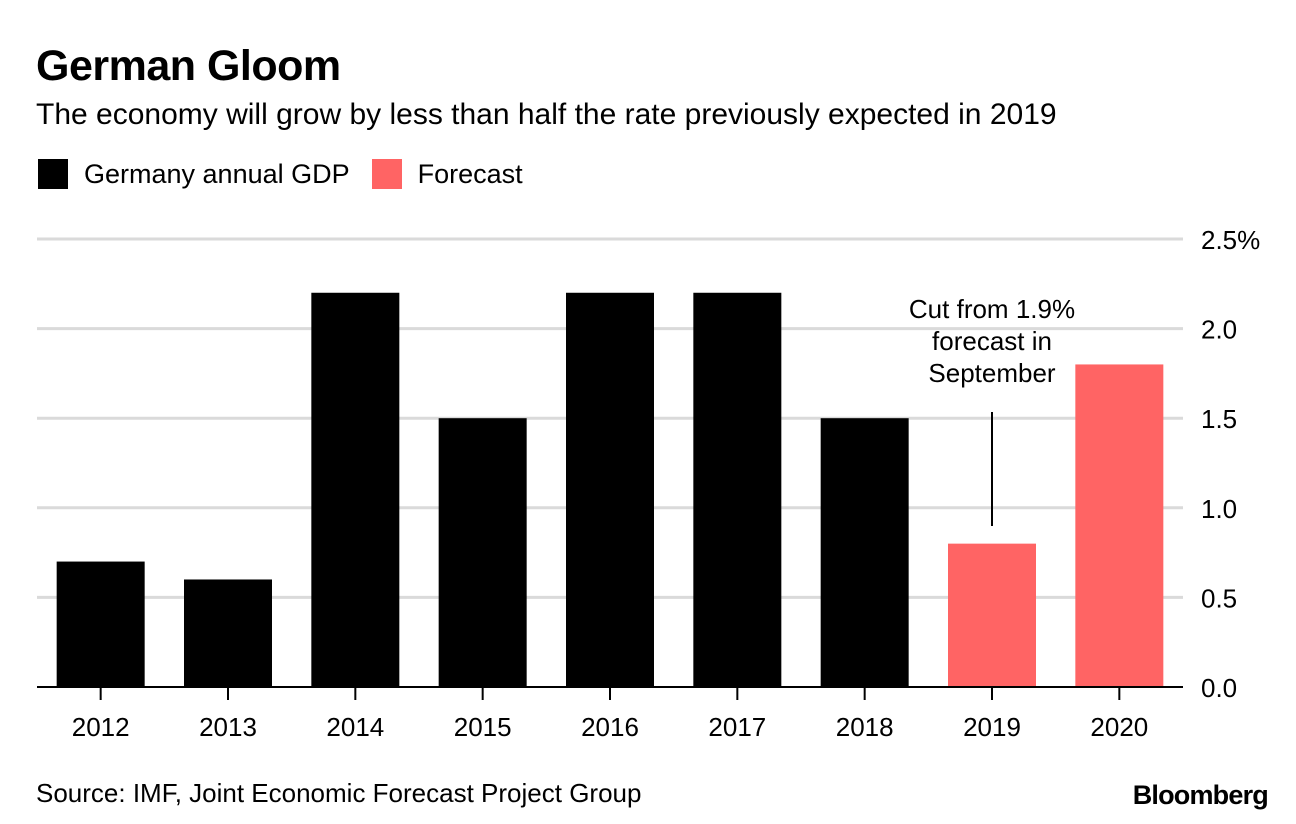 Image resolution: width=1296 pixels, height=824 pixels. I want to click on chart-title: German Gloom, so click(188, 66).